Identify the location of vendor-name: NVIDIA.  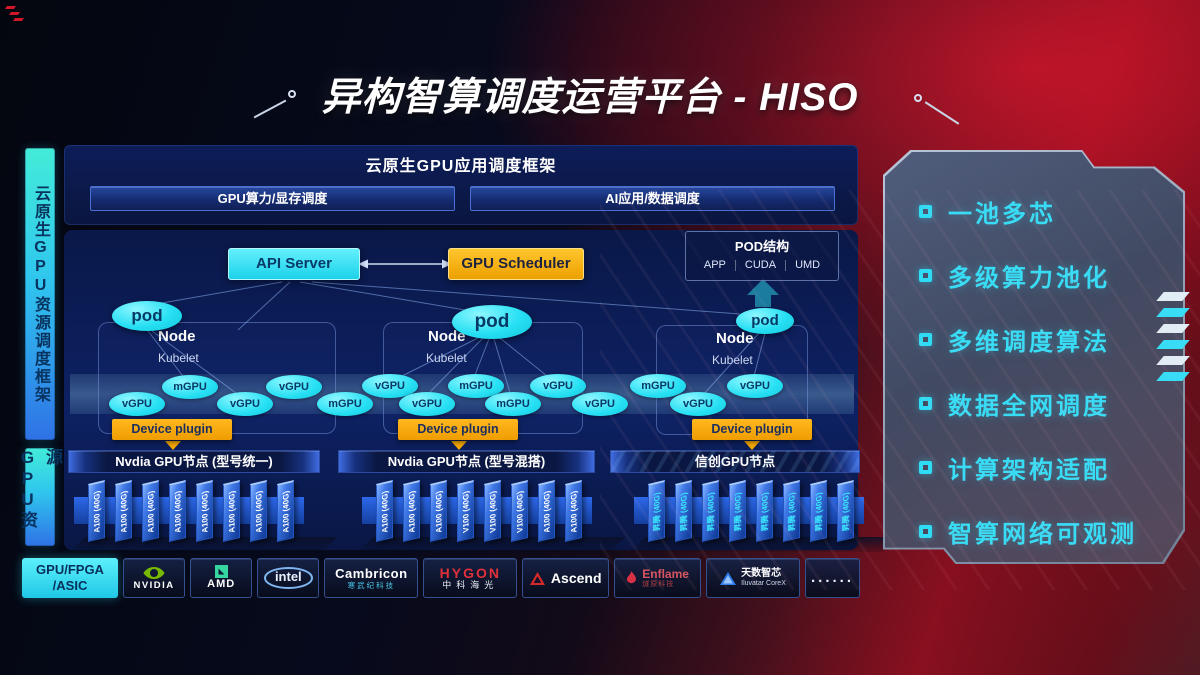
(154, 585).